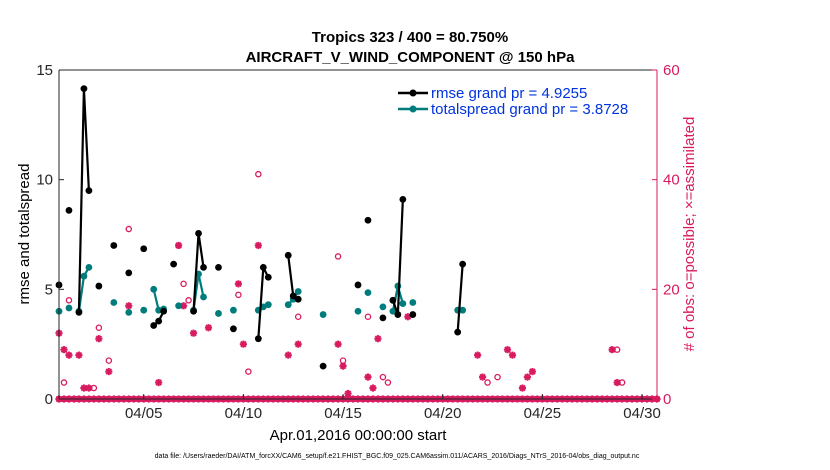 This screenshot has width=830, height=470. I want to click on legend-box, so click(525, 99).